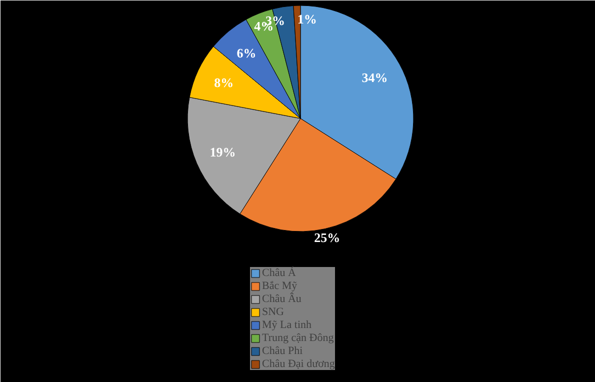 The width and height of the screenshot is (595, 382). I want to click on legend-label: Châu Âu, so click(282, 299).